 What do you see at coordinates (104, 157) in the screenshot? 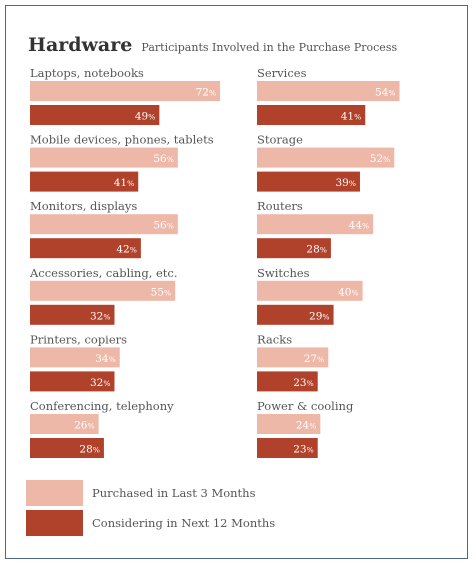
I see `bar-purchased-mobile-devices-phones-tablets` at bounding box center [104, 157].